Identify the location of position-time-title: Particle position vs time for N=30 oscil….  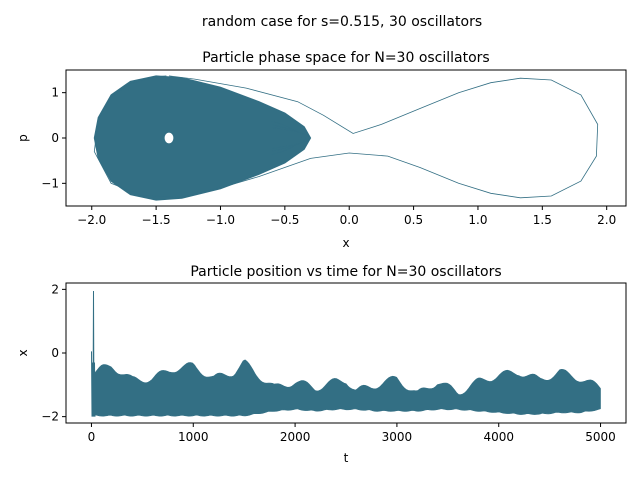
(345, 272).